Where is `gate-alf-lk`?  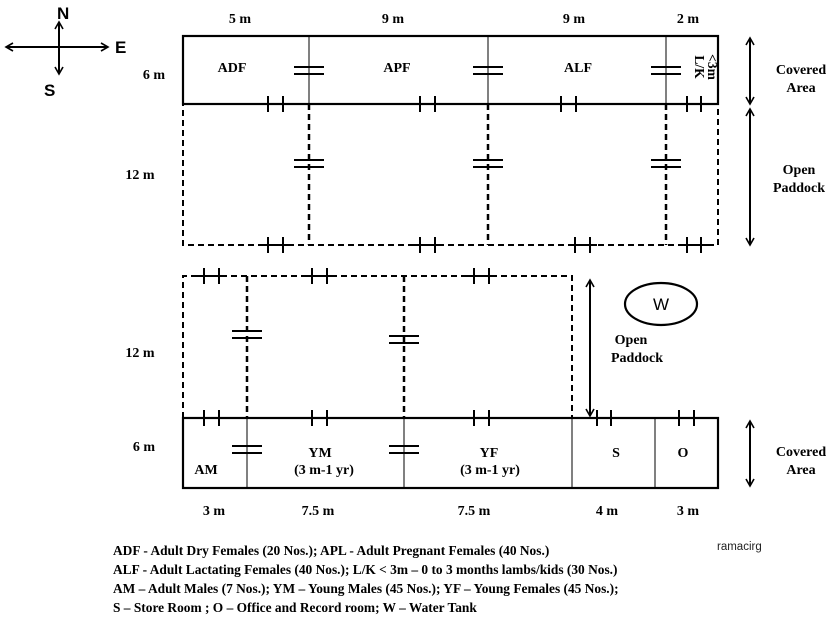
gate-alf-lk is located at coordinates (666, 70).